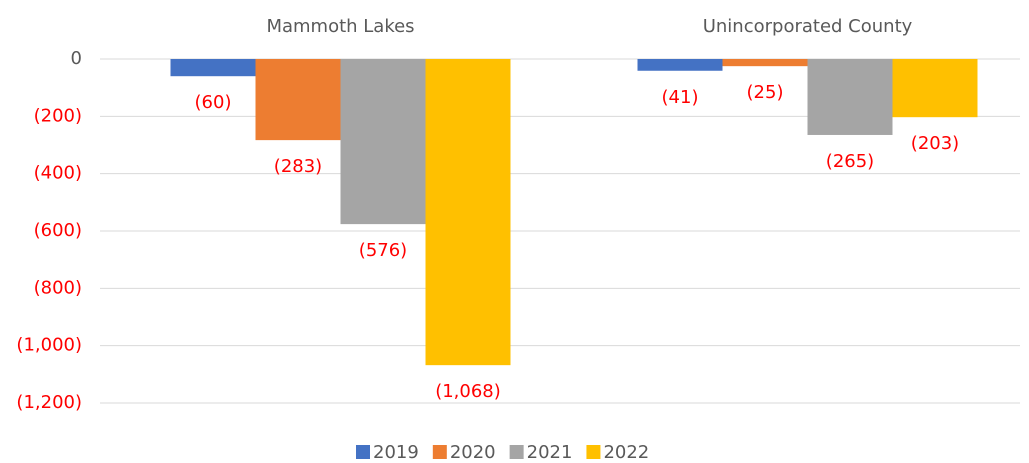 This screenshot has height=463, width=1029. I want to click on legend-label: 2022, so click(626, 452).